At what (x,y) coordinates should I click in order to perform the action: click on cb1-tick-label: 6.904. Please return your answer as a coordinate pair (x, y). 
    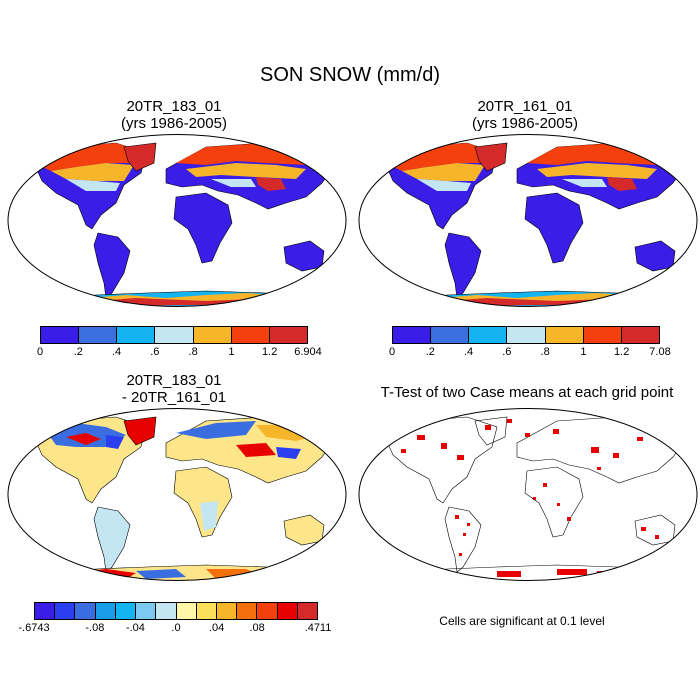
    Looking at the image, I should click on (308, 352).